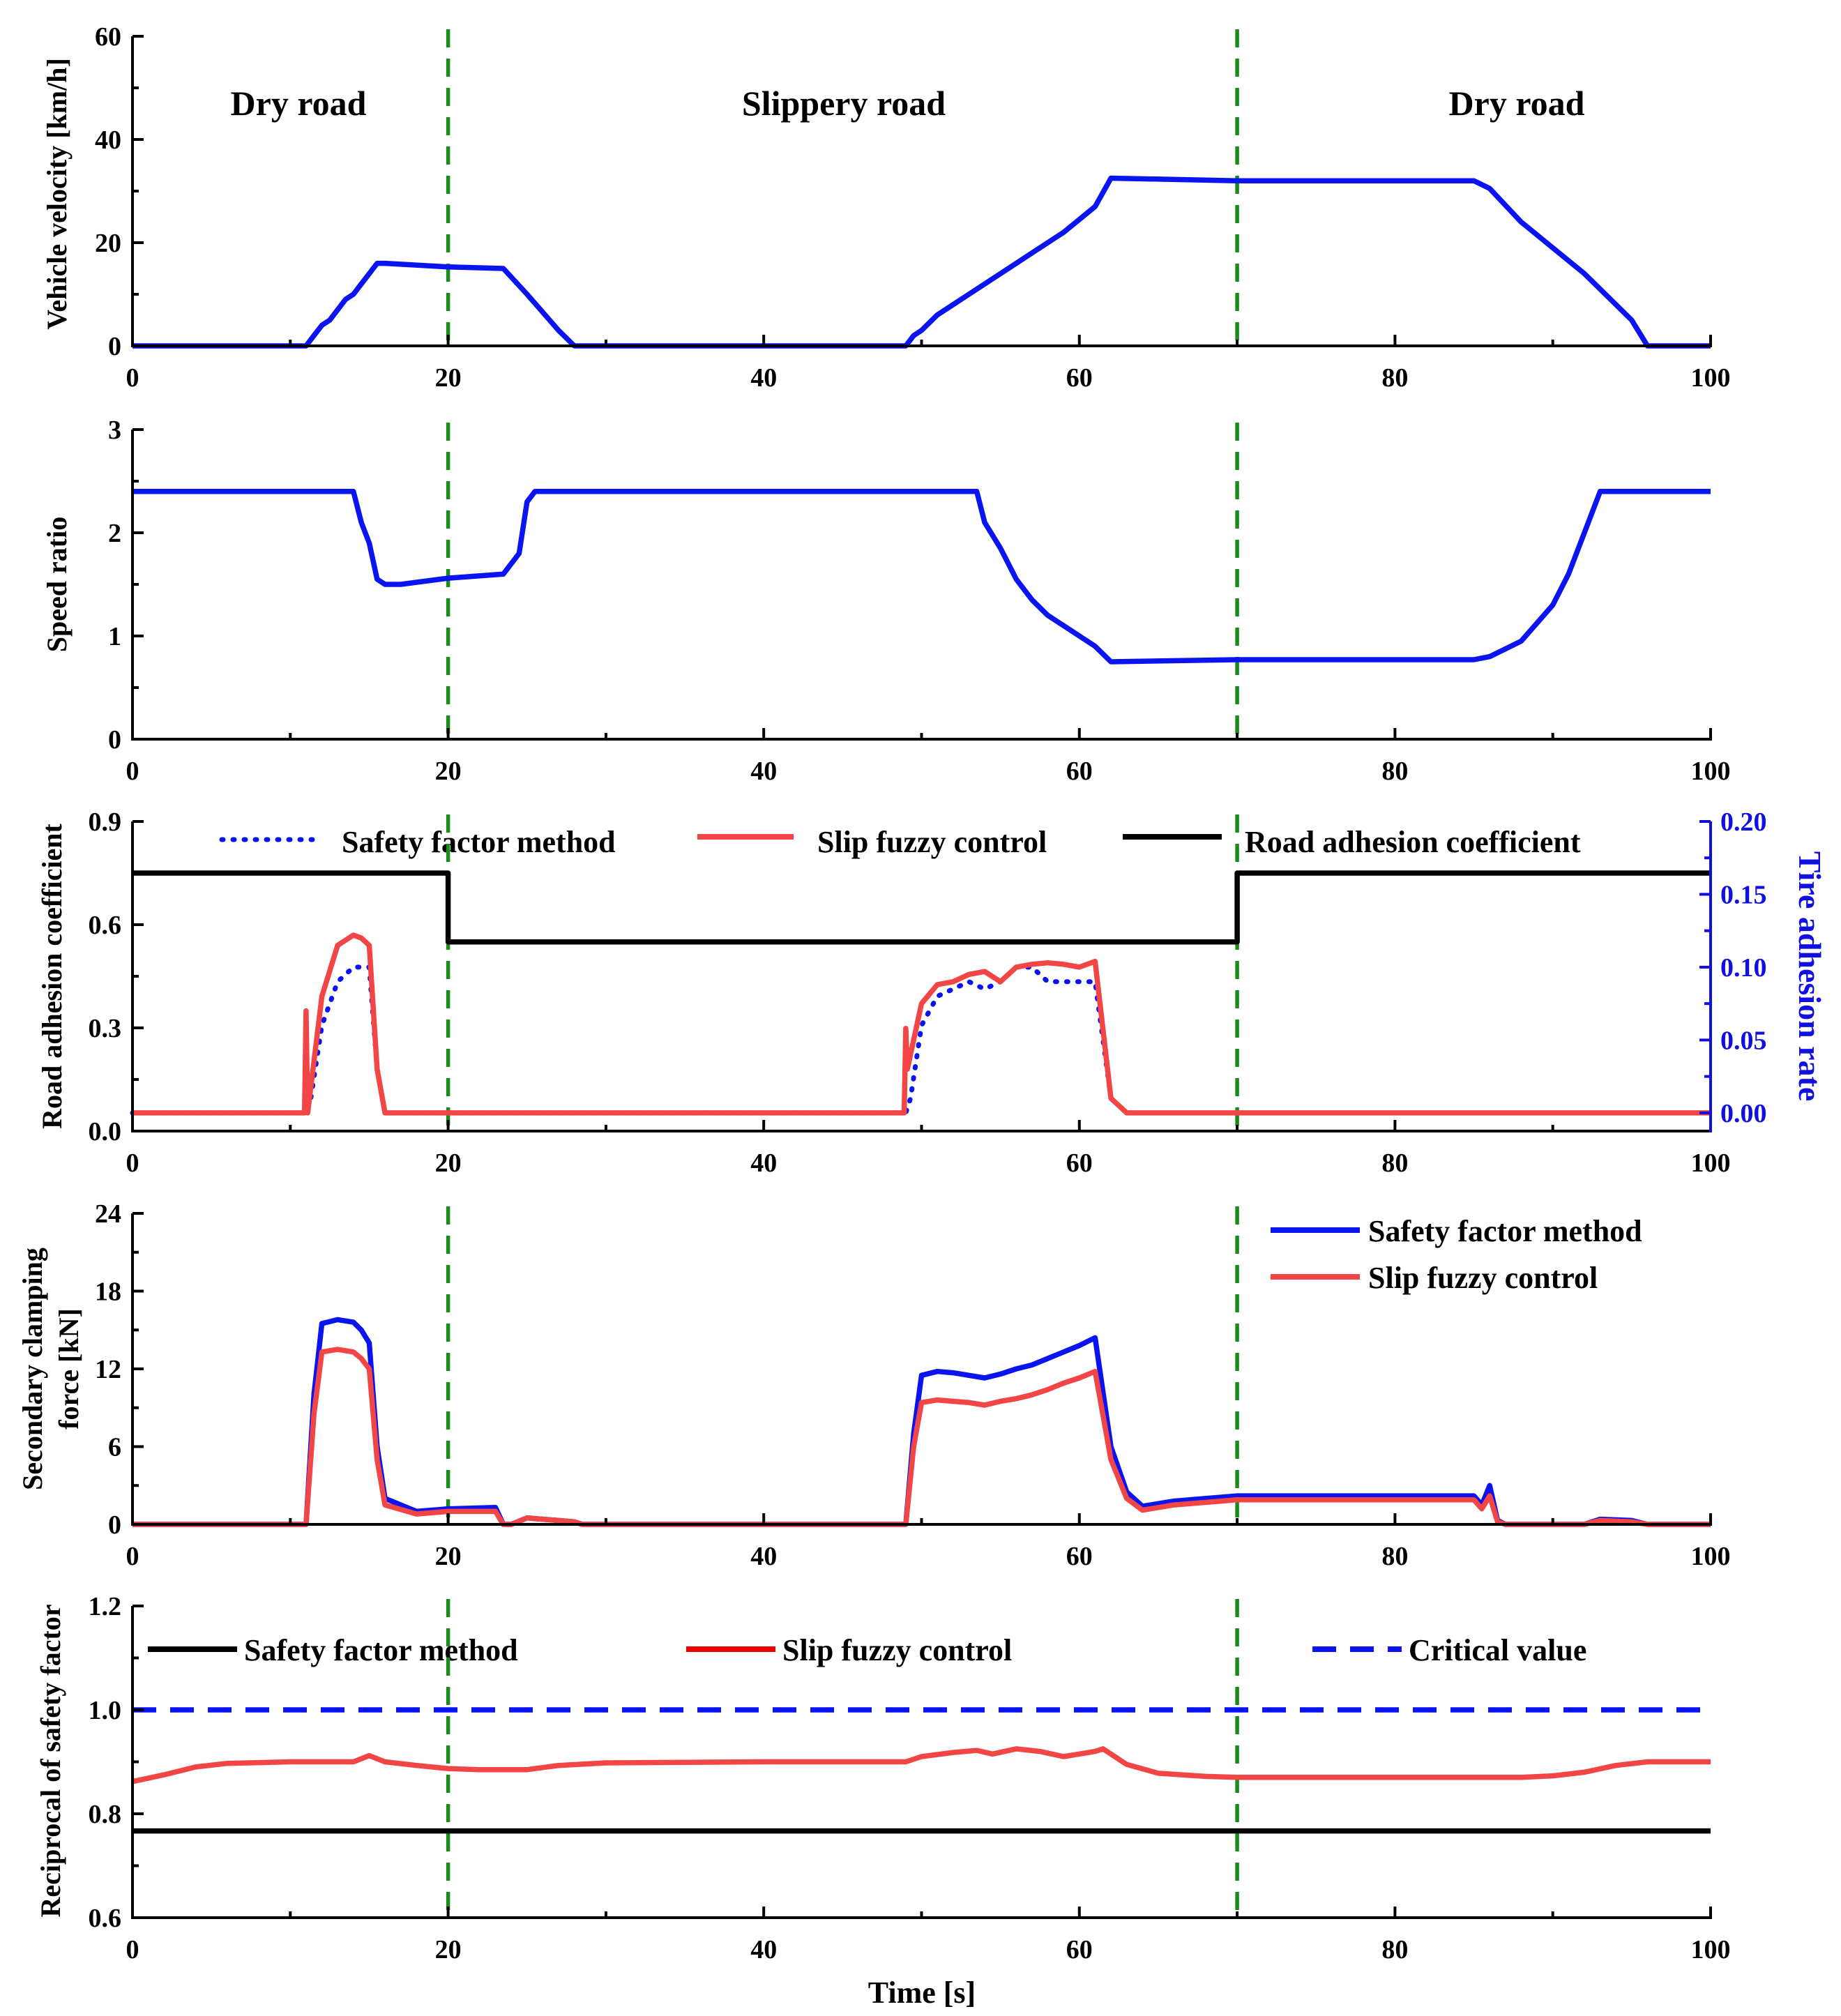  I want to click on clamping-x-tick-label-3: 60, so click(1079, 1556).